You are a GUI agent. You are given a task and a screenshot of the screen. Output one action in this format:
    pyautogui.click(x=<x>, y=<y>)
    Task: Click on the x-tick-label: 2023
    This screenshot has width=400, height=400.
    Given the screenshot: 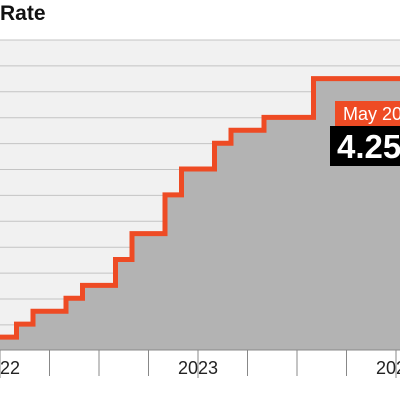 What is the action you would take?
    pyautogui.click(x=198, y=368)
    